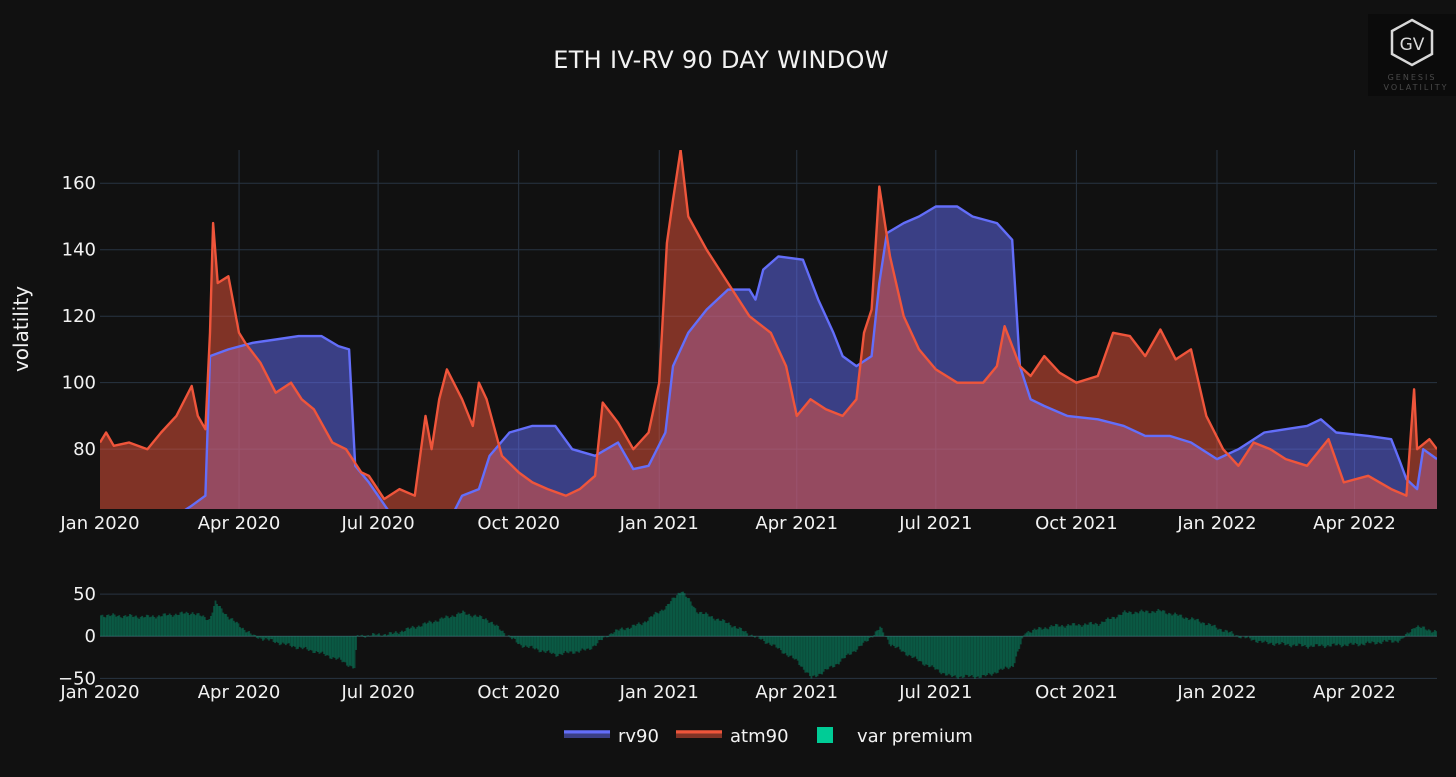 This screenshot has height=777, width=1456. I want to click on x-tick-label: Apr 2022, so click(1354, 523).